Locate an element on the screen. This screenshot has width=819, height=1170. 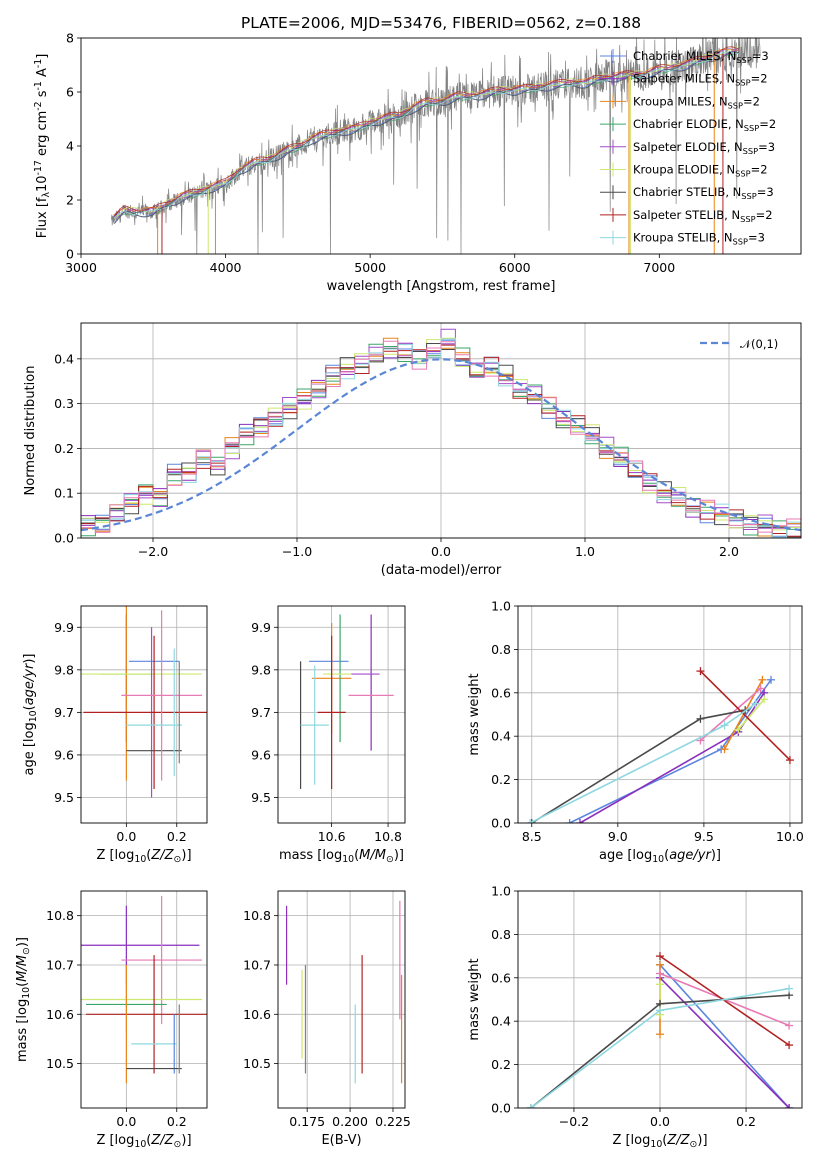
x-tick-label: 6000 is located at coordinates (515, 267).